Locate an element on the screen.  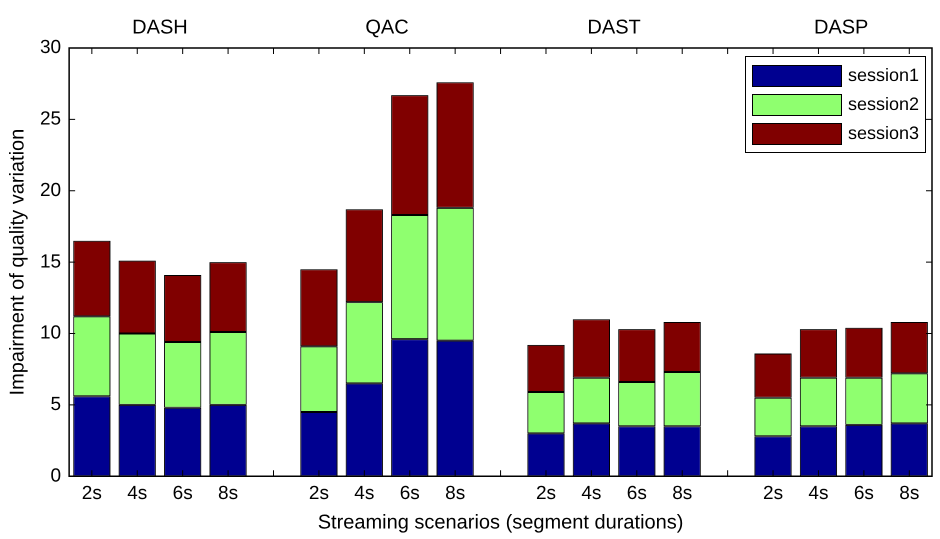
legend-label: session3 is located at coordinates (883, 133).